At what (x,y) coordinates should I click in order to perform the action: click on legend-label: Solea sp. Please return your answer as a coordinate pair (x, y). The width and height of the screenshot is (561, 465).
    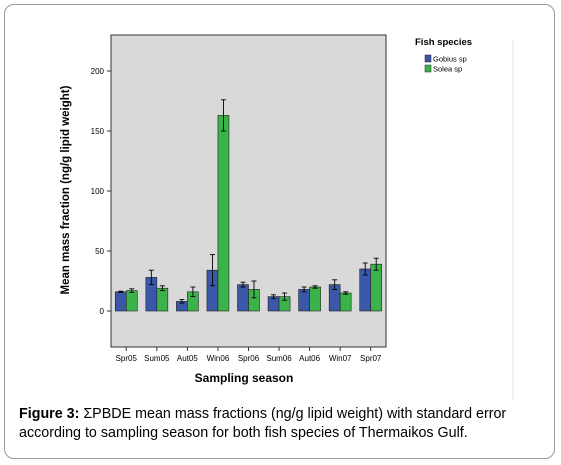
    Looking at the image, I should click on (447, 69).